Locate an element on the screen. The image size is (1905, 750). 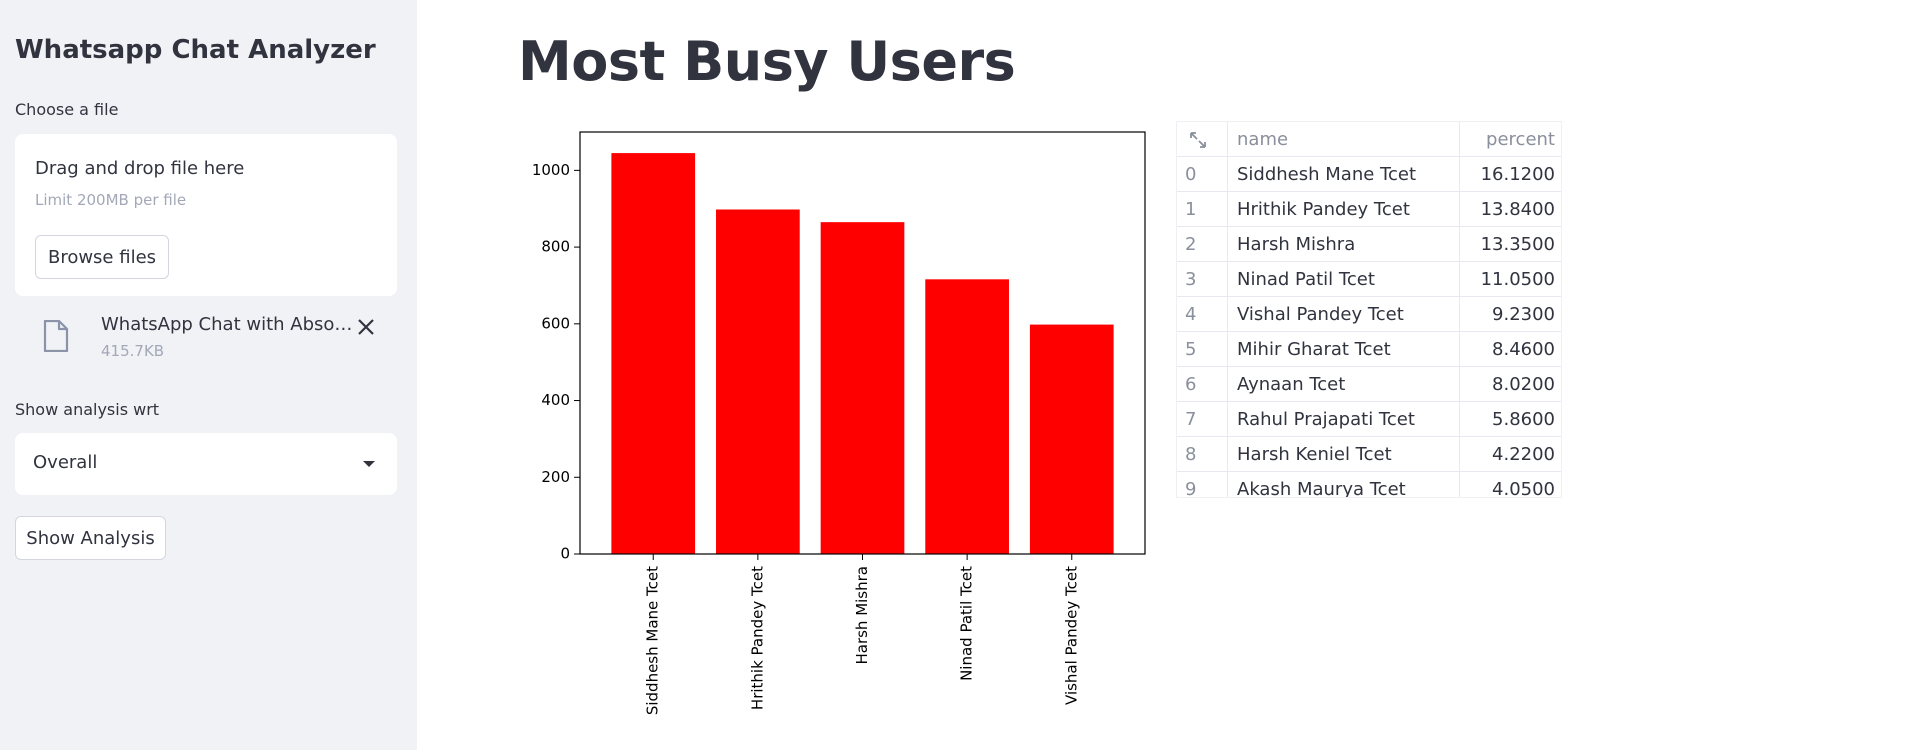
table-cell-name: Harsh Mishra is located at coordinates (1344, 244).